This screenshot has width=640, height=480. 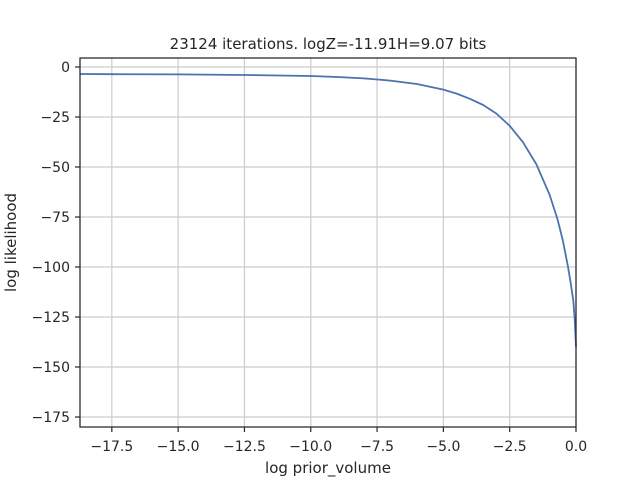 I want to click on x-tick-label: 0.0, so click(x=576, y=447).